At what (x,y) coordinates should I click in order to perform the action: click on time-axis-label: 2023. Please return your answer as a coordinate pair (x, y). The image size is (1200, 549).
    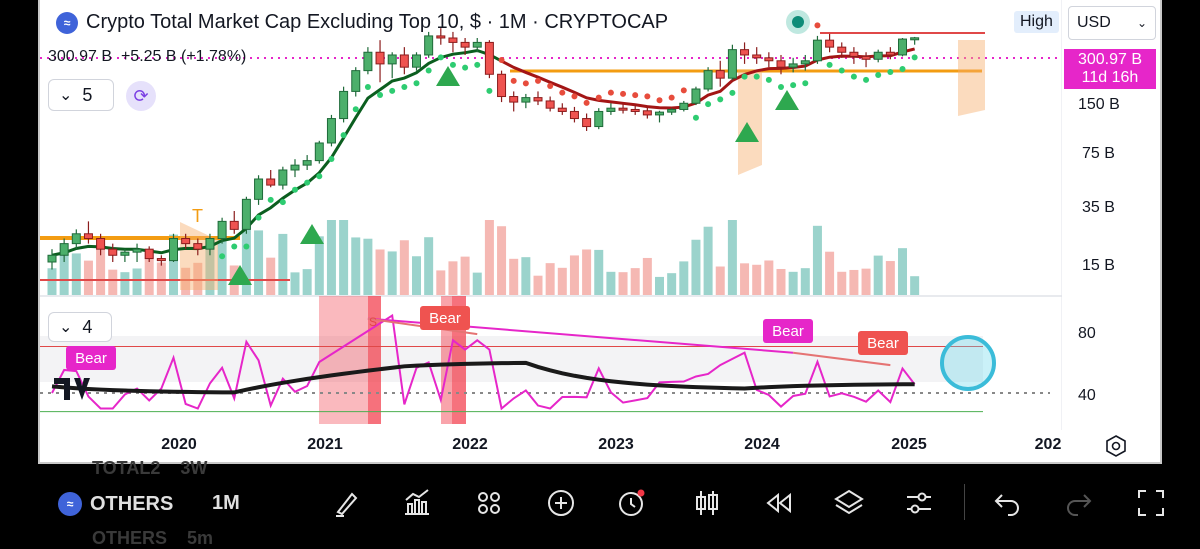
    Looking at the image, I should click on (616, 444).